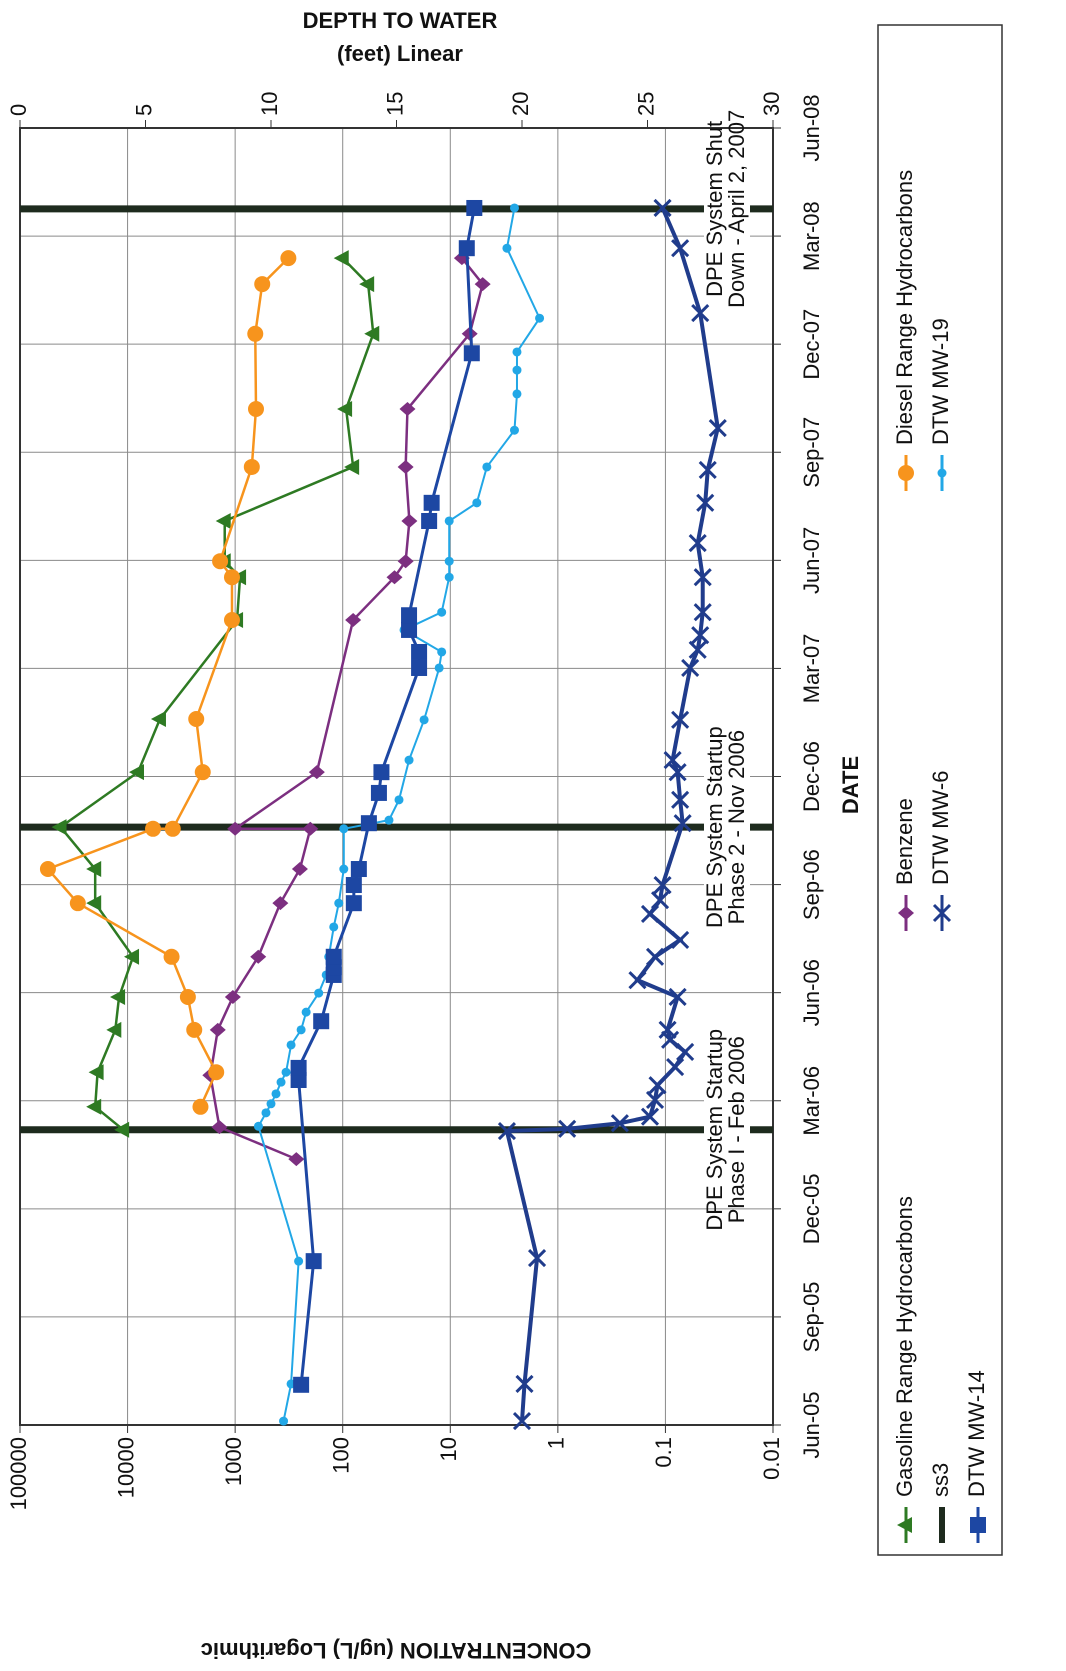  Describe the element at coordinates (714, 1130) in the screenshot. I see `annotation: DPE System Startup` at that location.